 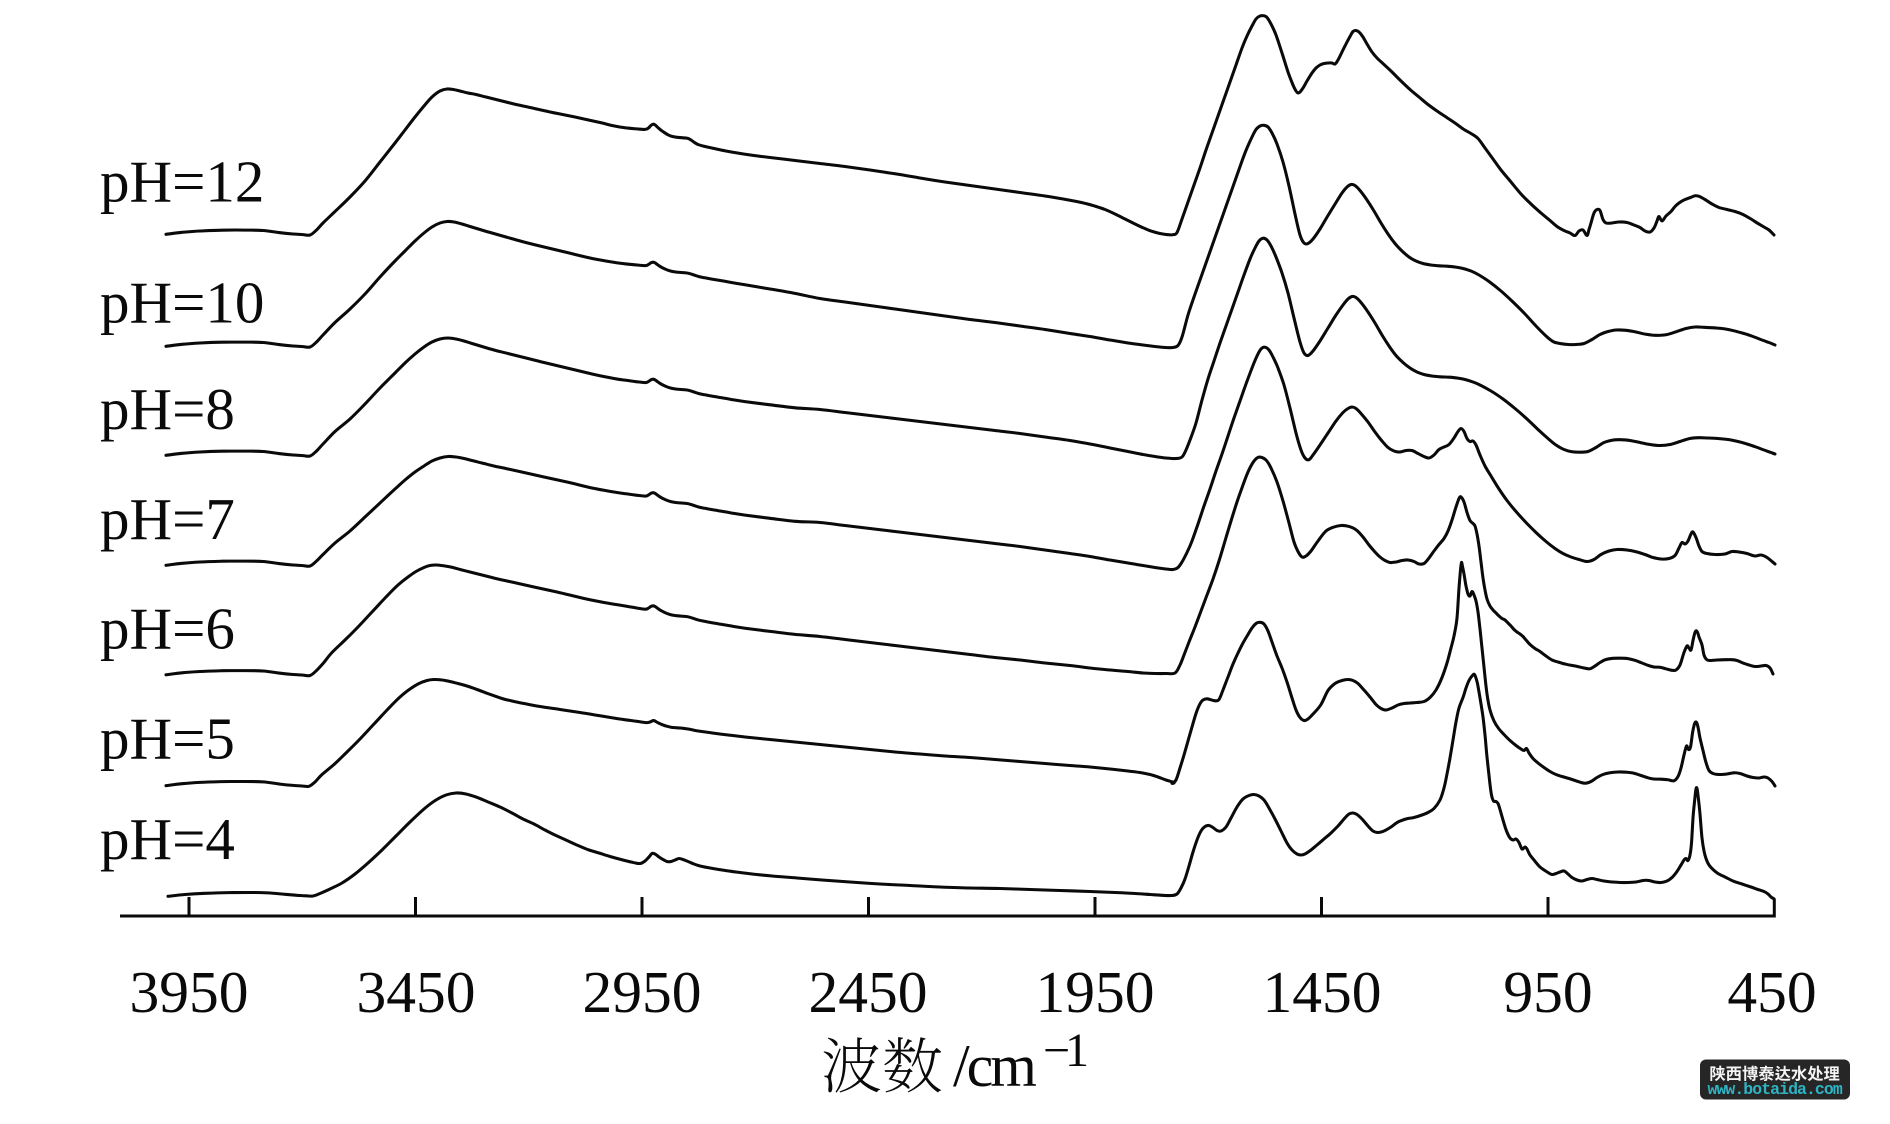 What do you see at coordinates (1322, 992) in the screenshot?
I see `svg-text: 1450` at bounding box center [1322, 992].